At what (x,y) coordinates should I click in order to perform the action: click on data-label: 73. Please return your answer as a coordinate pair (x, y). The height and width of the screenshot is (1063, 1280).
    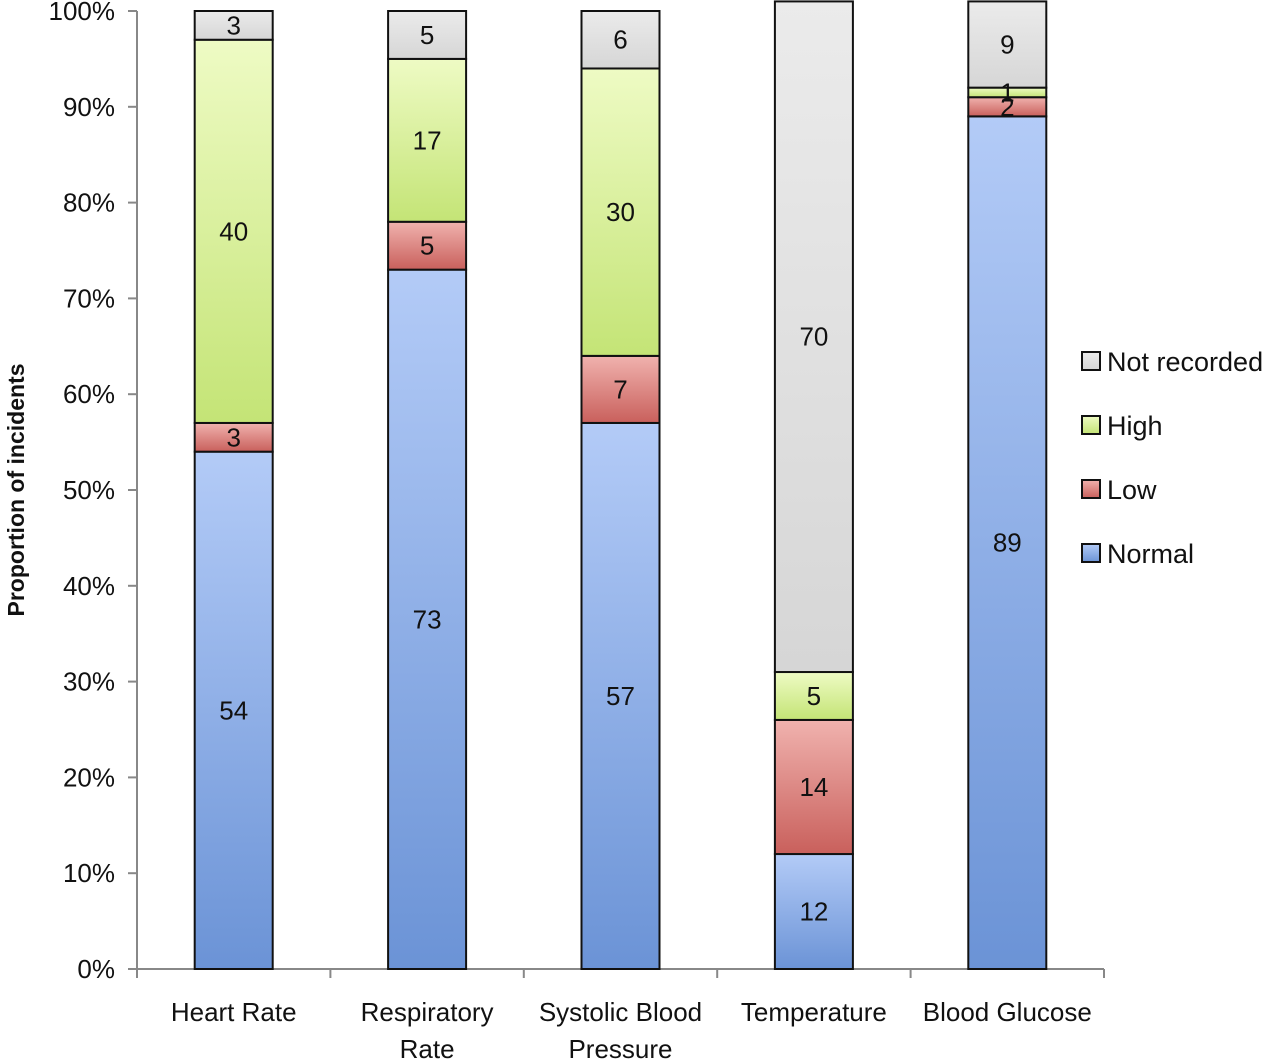
    Looking at the image, I should click on (427, 619).